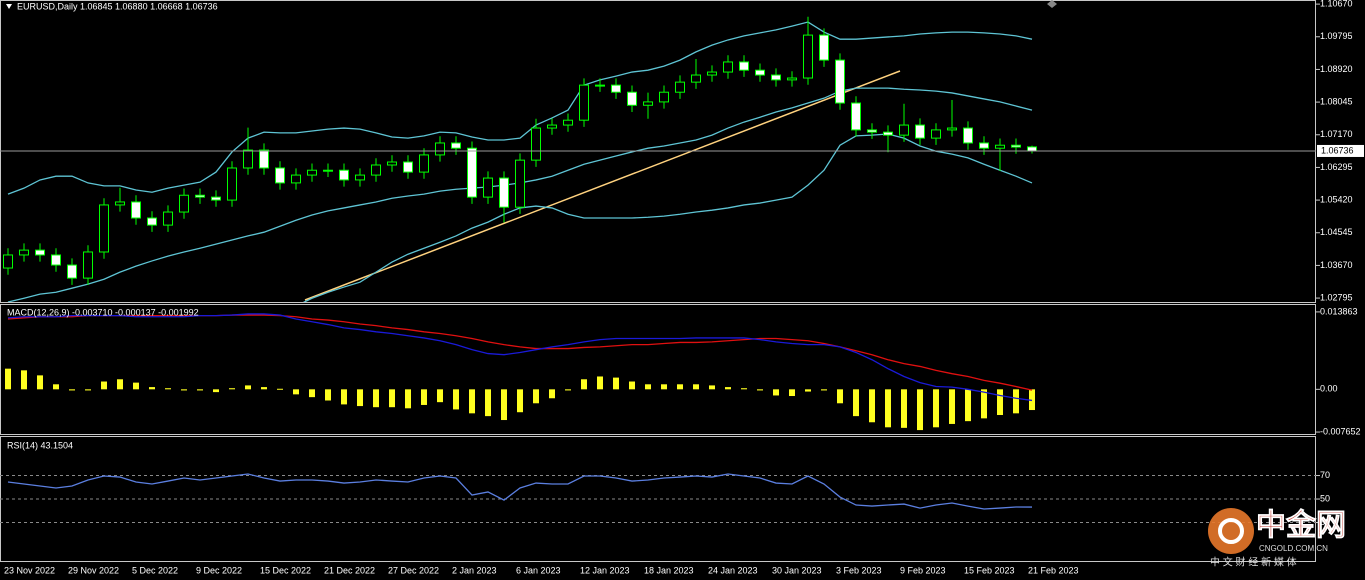 This screenshot has height=580, width=1365. Describe the element at coordinates (1052, 4) in the screenshot. I see `scroll-marker` at that location.